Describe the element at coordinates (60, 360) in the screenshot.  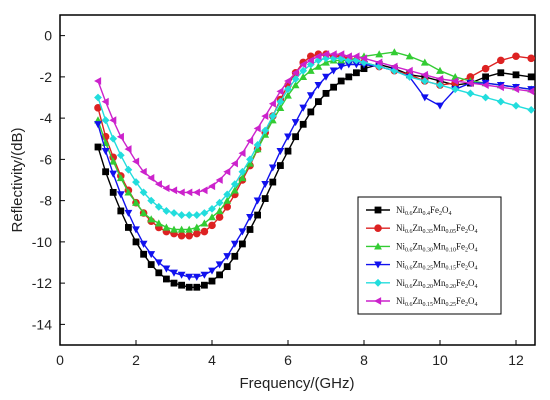
I see `x-tick-label: 0` at that location.